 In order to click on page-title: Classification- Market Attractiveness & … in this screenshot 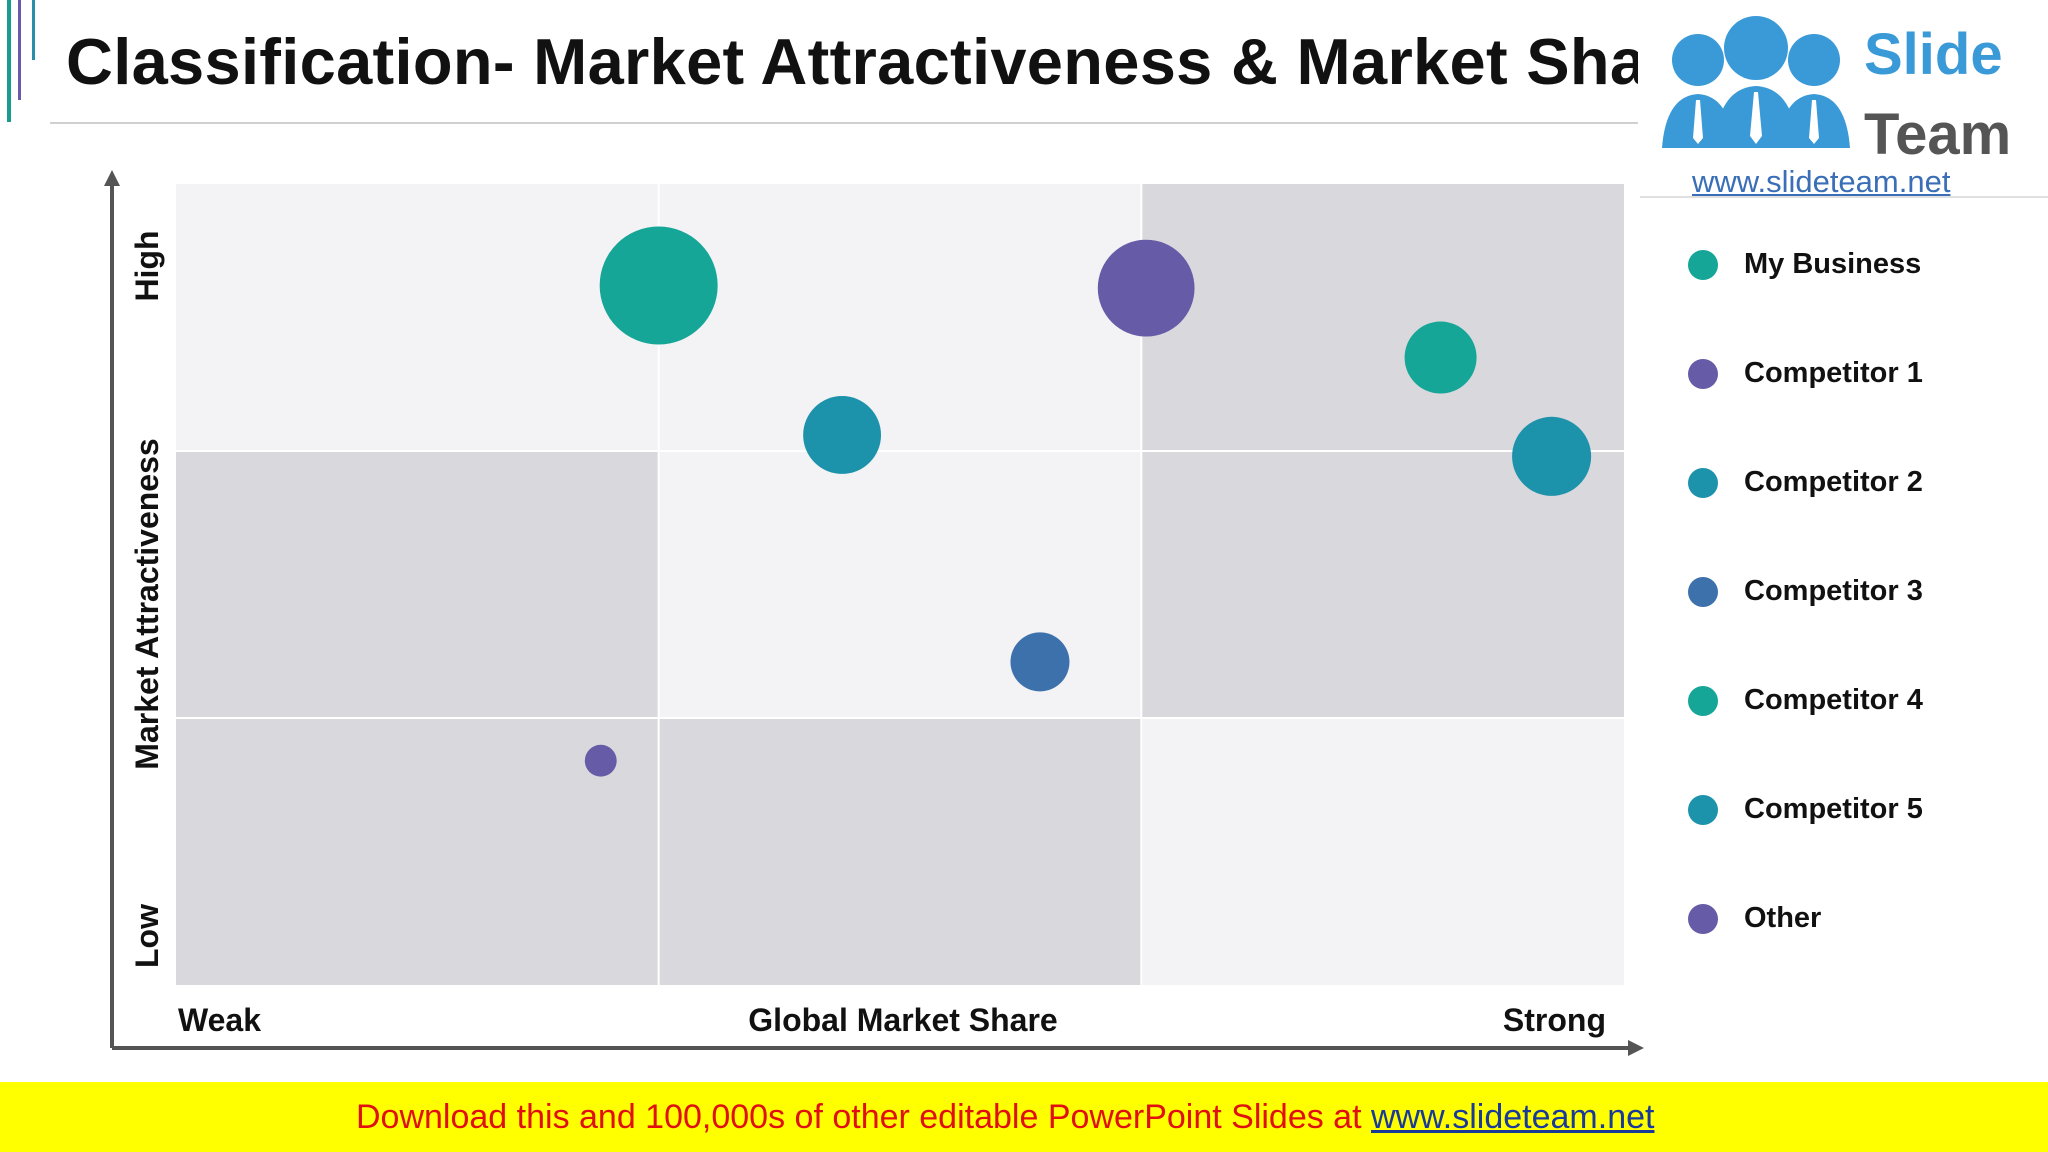, I will do `click(887, 61)`.